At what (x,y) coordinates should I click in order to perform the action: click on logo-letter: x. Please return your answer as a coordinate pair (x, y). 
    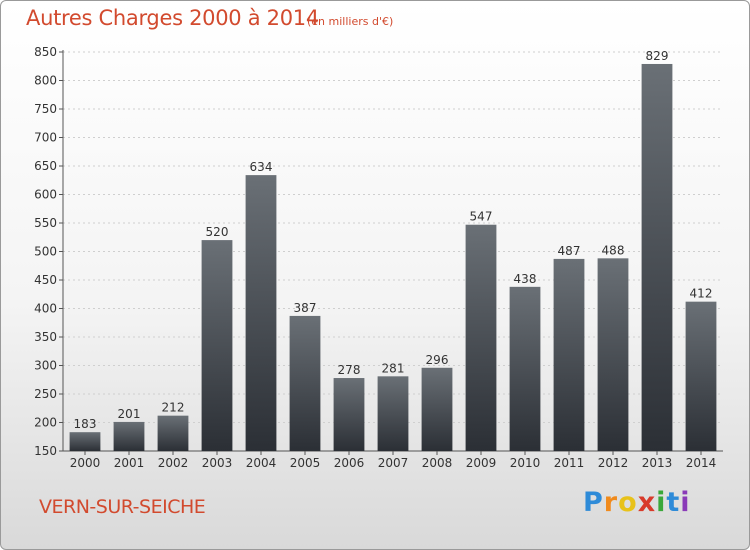
    Looking at the image, I should click on (647, 502).